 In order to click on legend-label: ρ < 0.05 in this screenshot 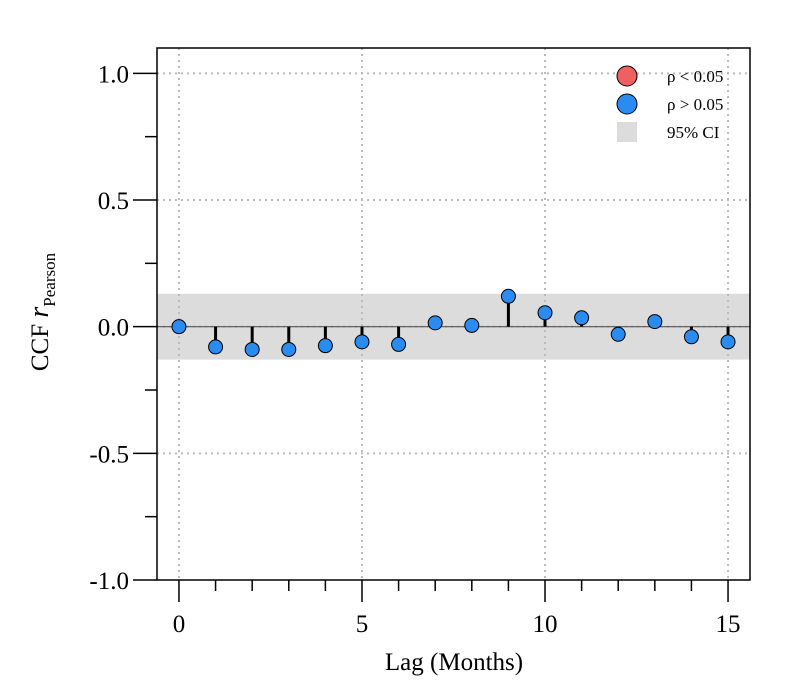, I will do `click(695, 76)`.